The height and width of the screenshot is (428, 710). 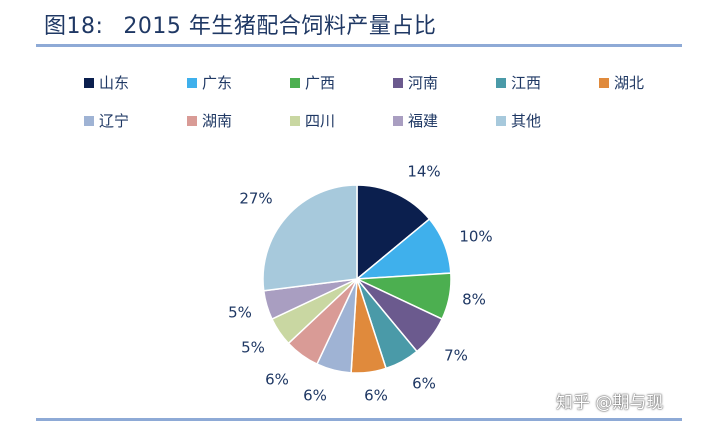 What do you see at coordinates (526, 121) in the screenshot?
I see `legend-label: 其他` at bounding box center [526, 121].